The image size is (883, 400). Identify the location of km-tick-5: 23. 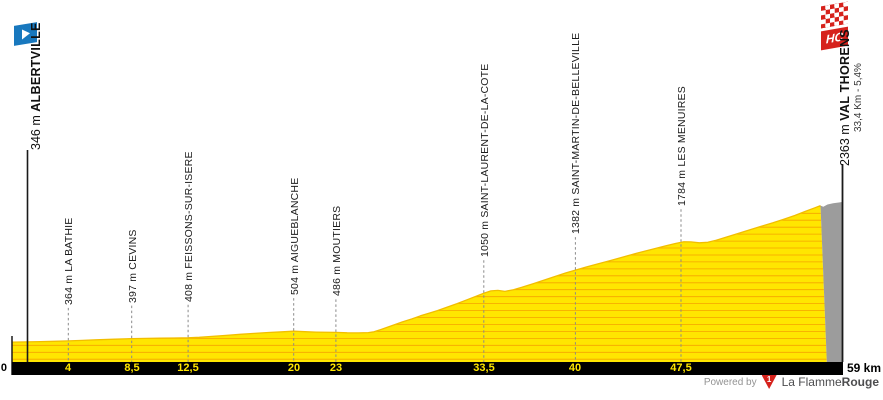
(336, 368).